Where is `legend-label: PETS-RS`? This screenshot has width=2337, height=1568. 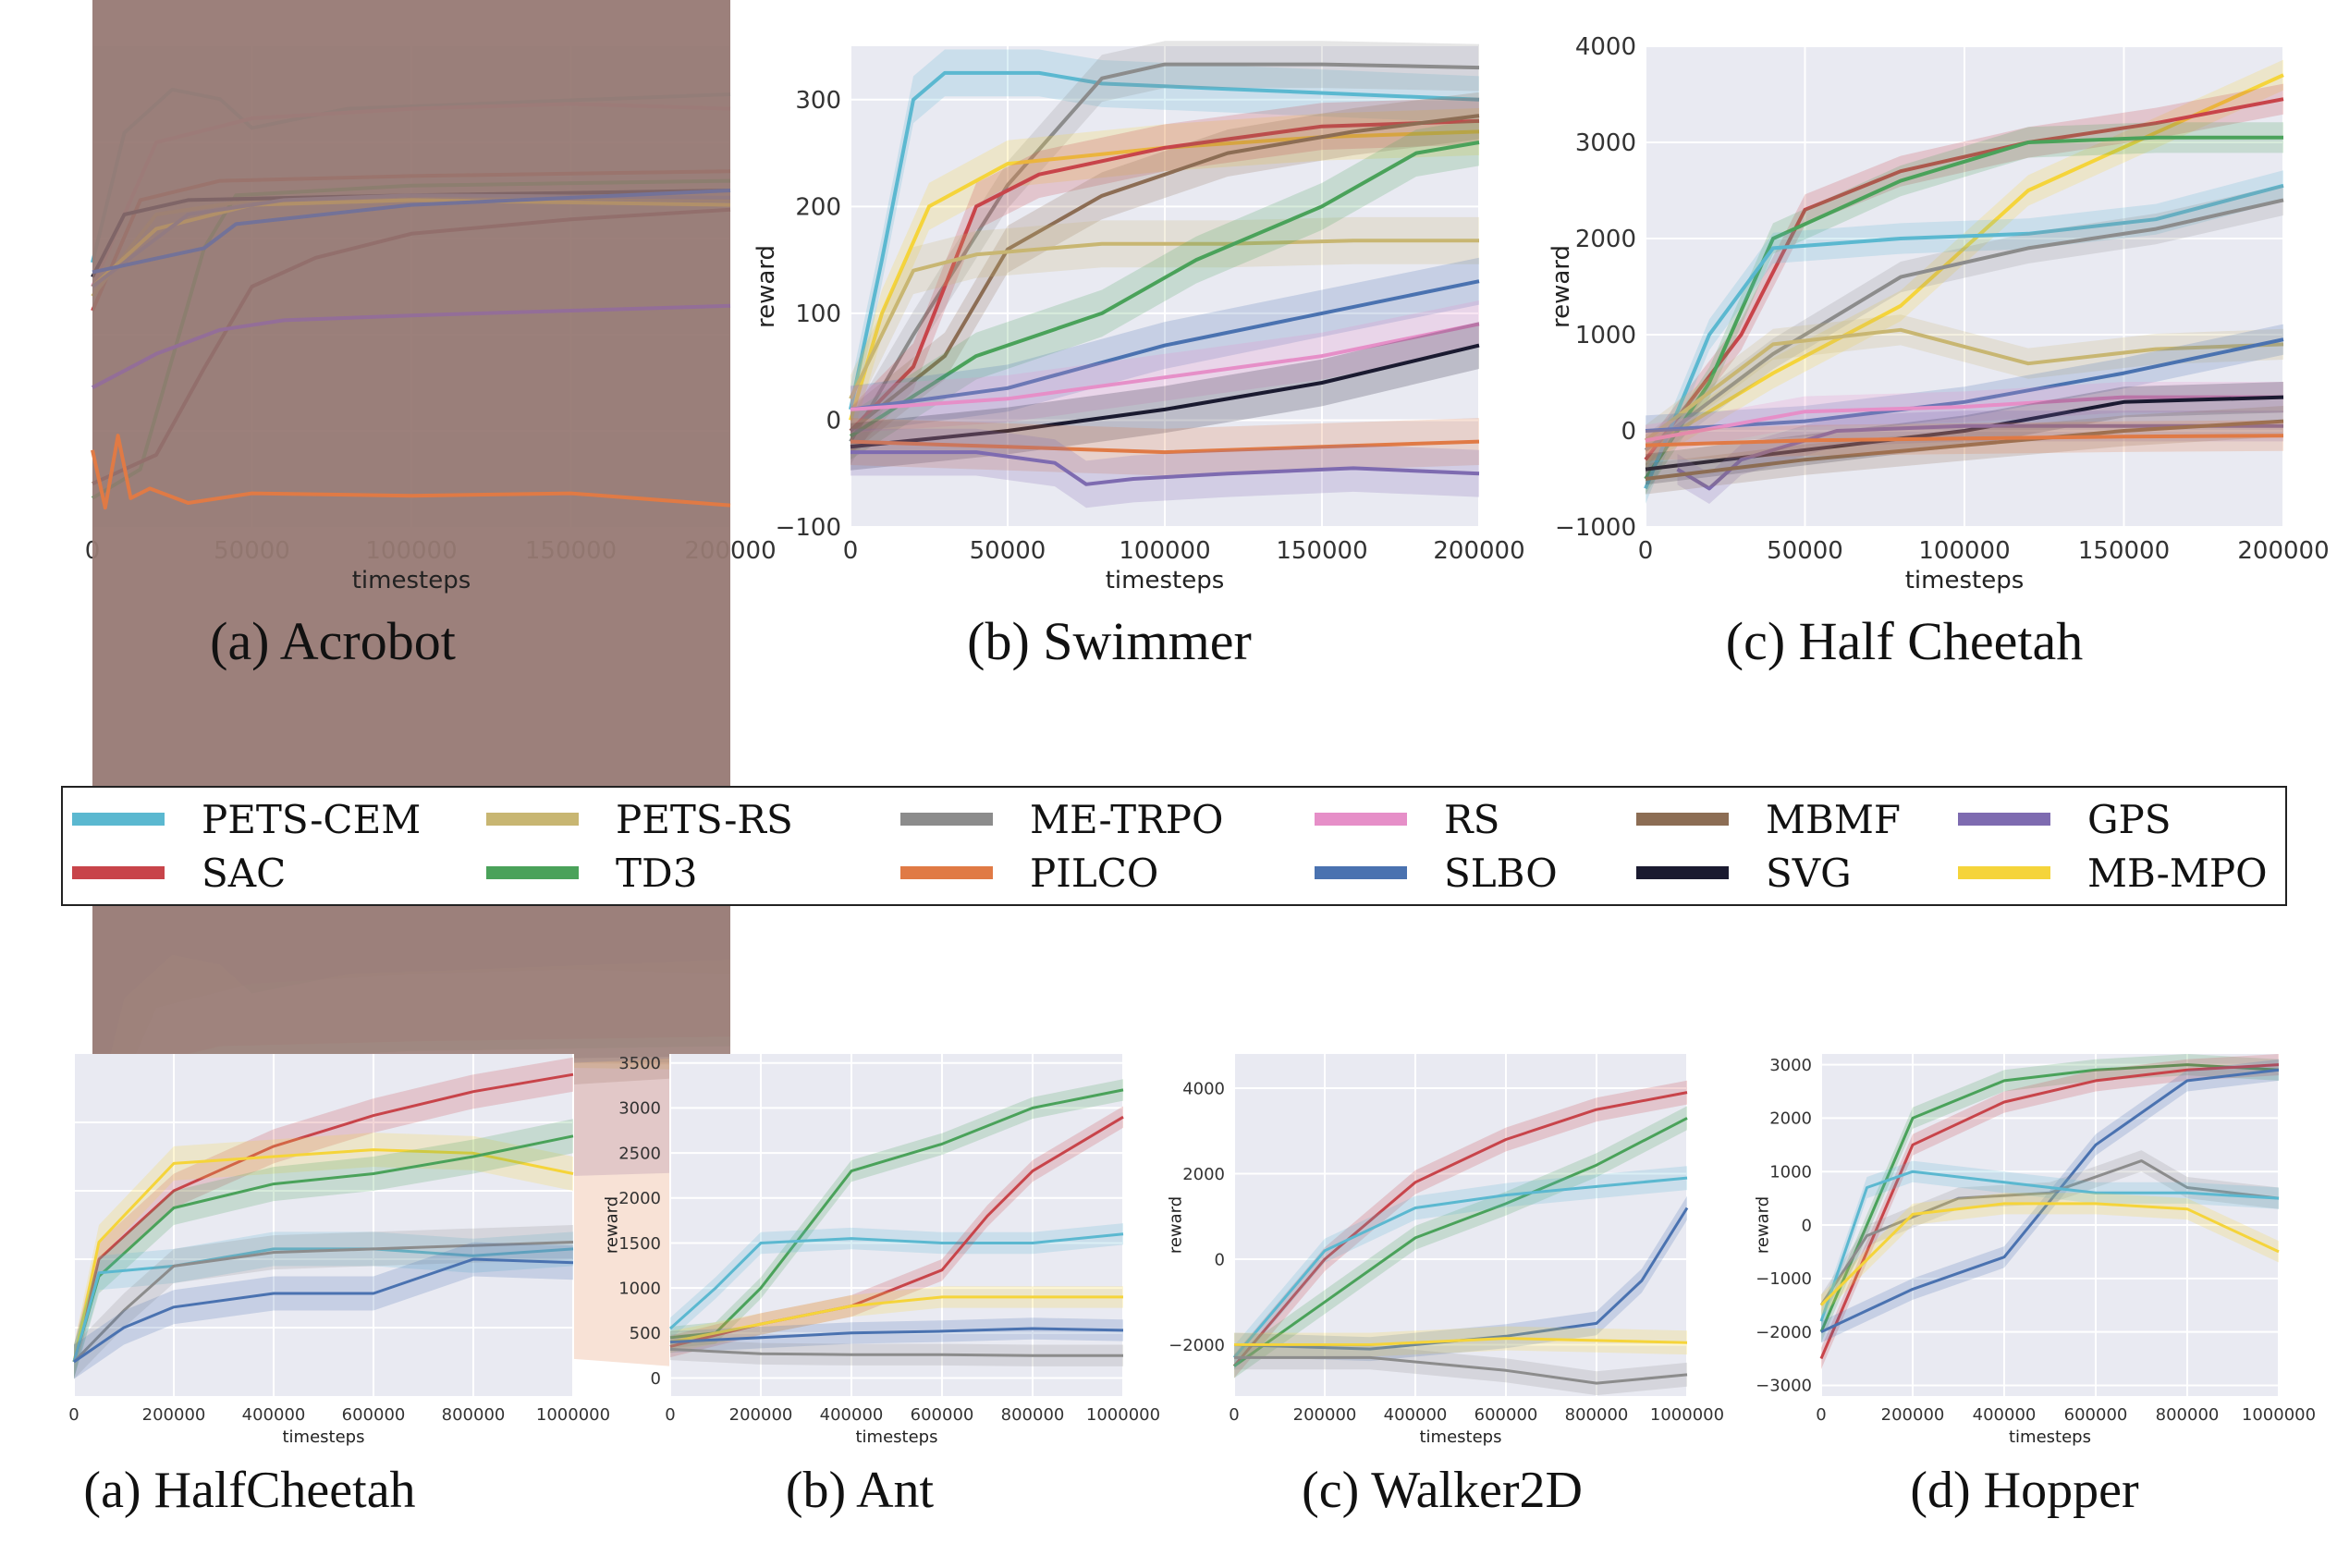 legend-label: PETS-RS is located at coordinates (704, 819).